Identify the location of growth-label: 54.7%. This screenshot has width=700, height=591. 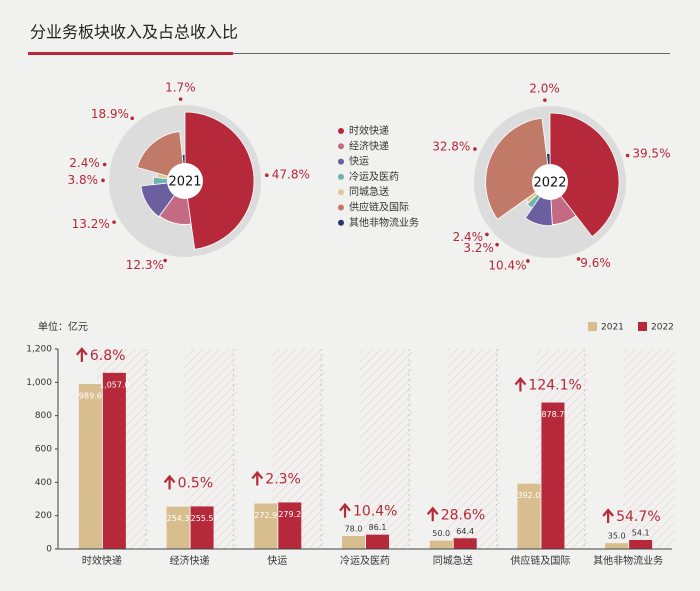
(638, 517).